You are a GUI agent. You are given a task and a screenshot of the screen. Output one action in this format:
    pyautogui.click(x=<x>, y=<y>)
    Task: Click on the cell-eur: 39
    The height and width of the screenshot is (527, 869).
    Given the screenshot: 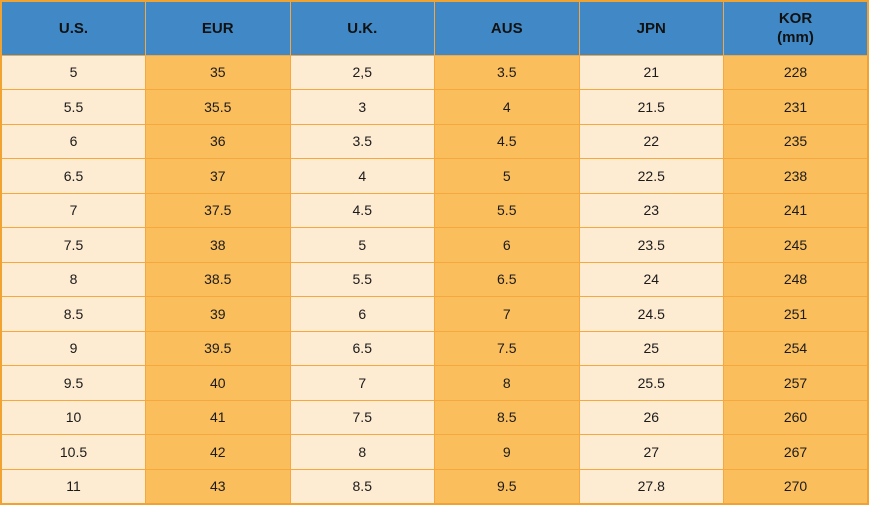 What is the action you would take?
    pyautogui.click(x=218, y=314)
    